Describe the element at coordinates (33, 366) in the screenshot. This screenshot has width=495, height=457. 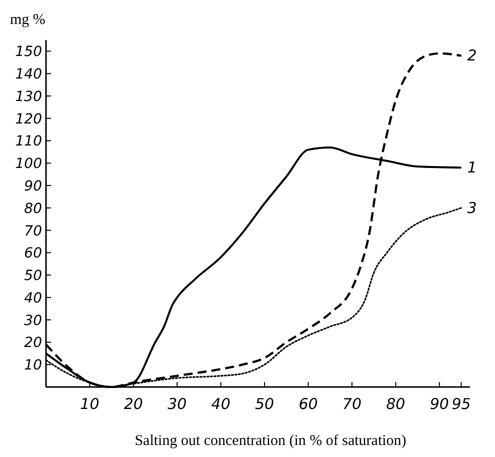
I see `y-tick-label: 10` at that location.